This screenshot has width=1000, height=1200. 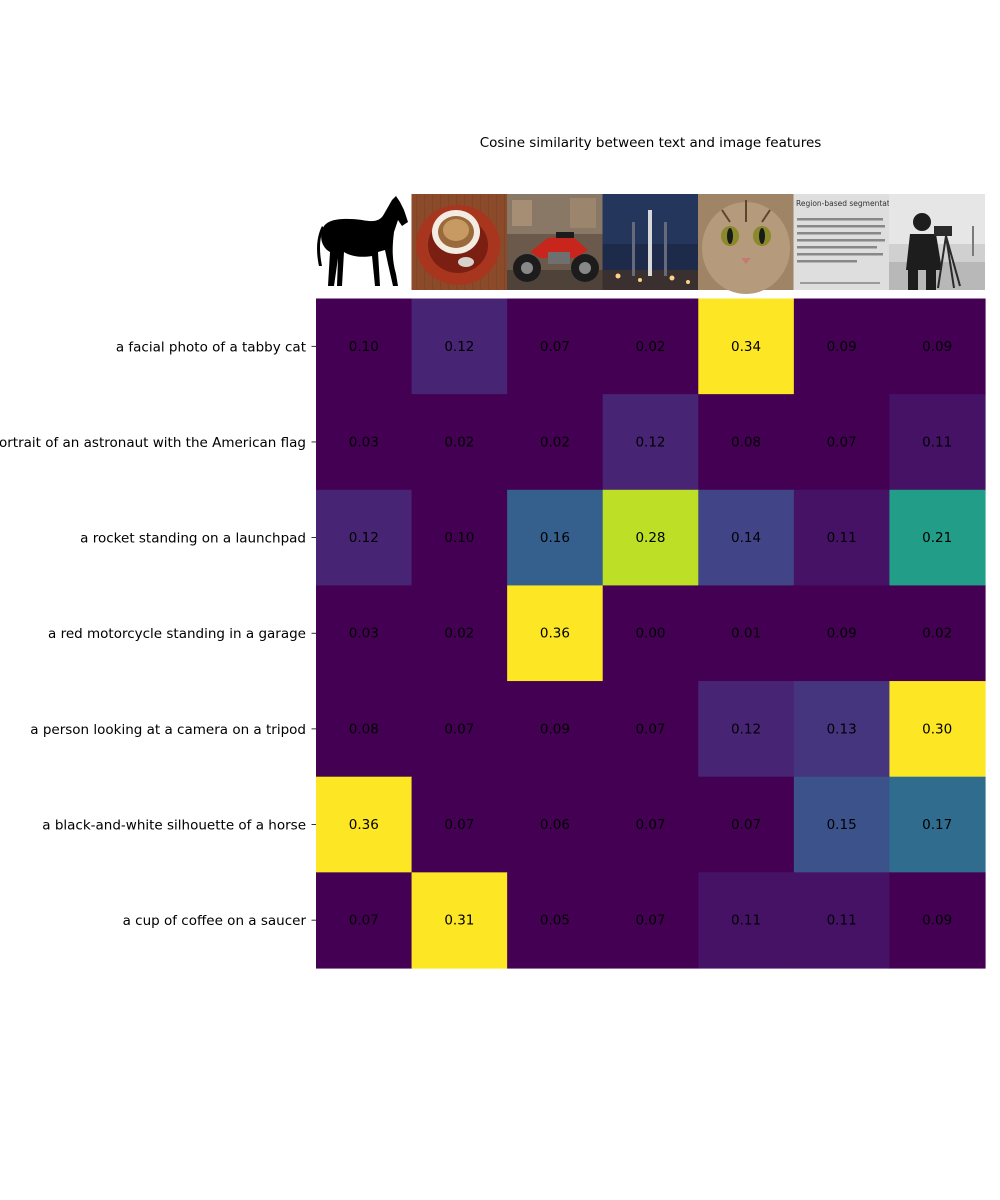 I want to click on heatmap-cell-value: 0.06, so click(x=555, y=825).